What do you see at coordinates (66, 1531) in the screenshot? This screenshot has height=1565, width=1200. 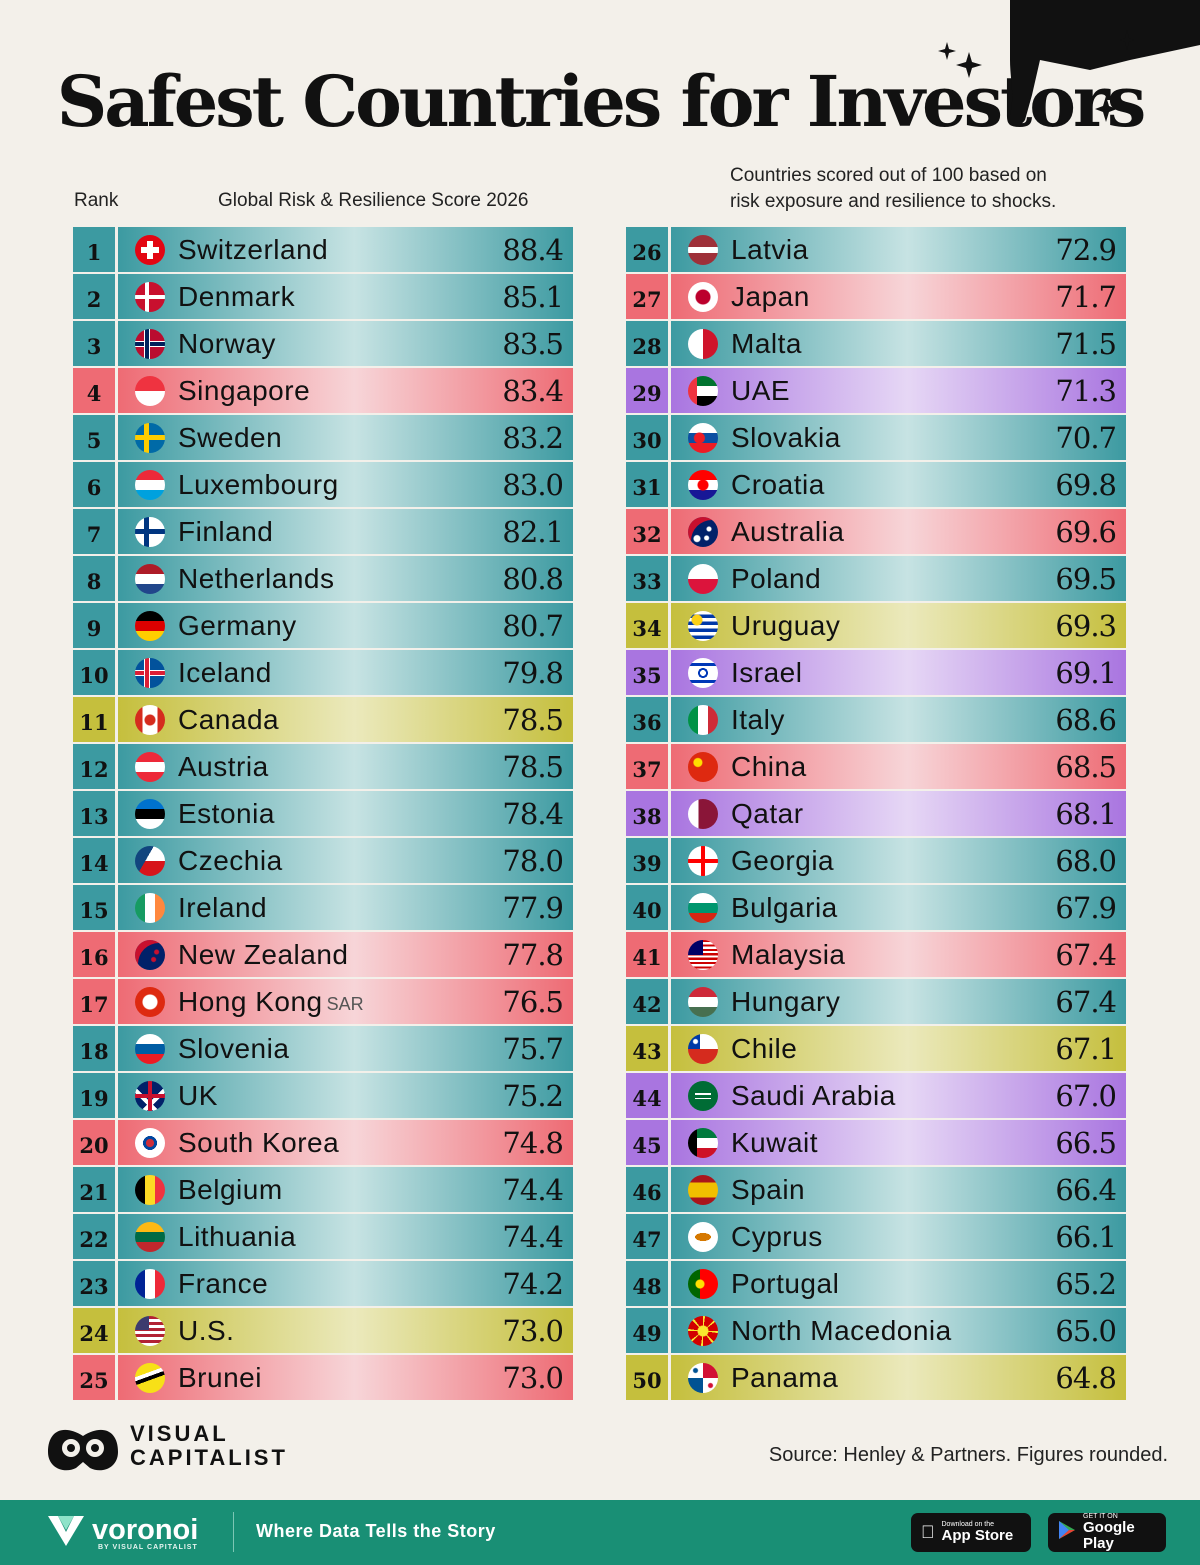 I see `voronoi-mark-icon` at bounding box center [66, 1531].